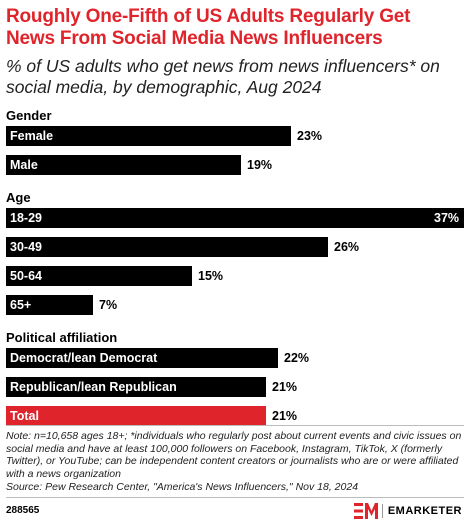  I want to click on bar-label: Female, so click(32, 136).